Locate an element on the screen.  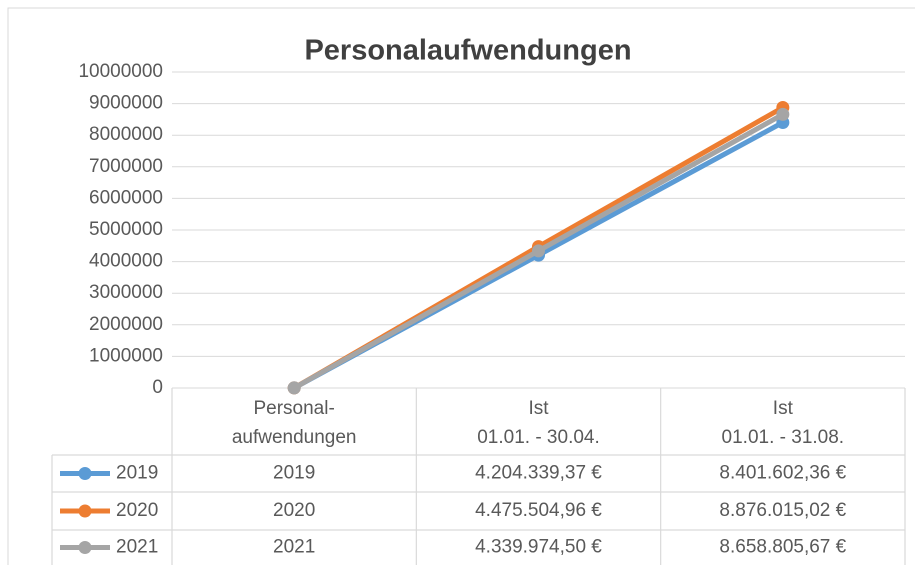
table-value: 4.475.504,96 € is located at coordinates (538, 510).